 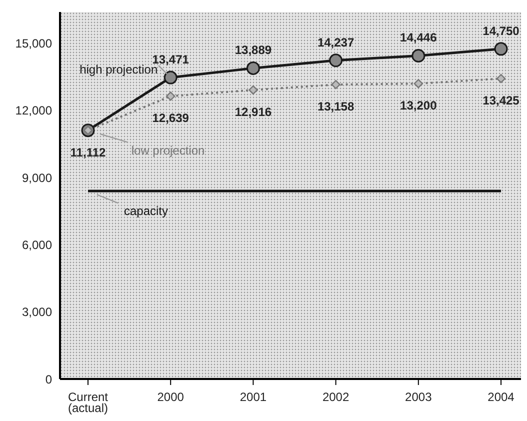 I want to click on data-label: 13,425, so click(x=501, y=101).